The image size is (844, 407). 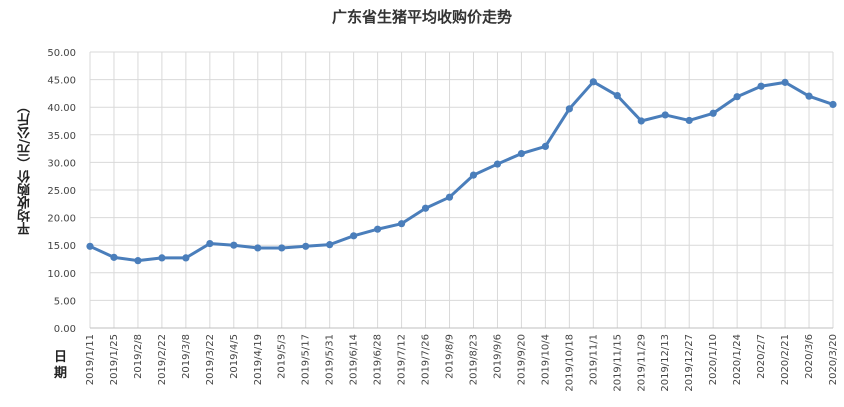 What do you see at coordinates (450, 356) in the screenshot?
I see `x-tick-label: 2019/8/9` at bounding box center [450, 356].